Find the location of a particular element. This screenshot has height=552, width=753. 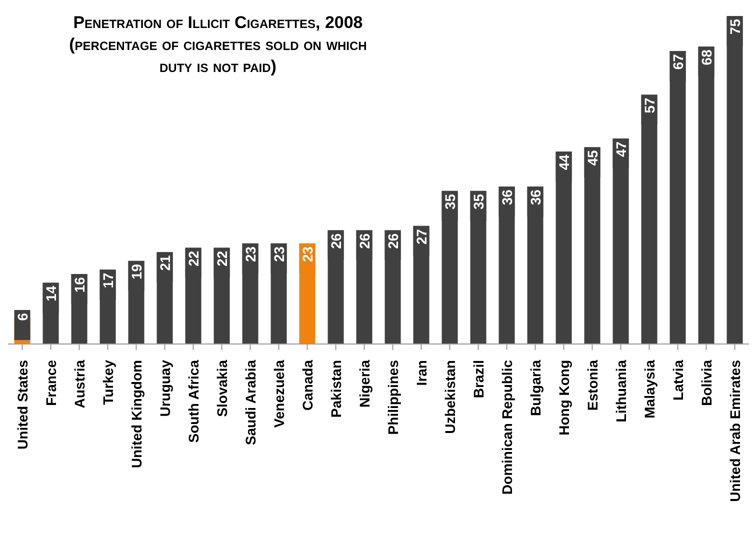

data-label: 21 is located at coordinates (164, 262).